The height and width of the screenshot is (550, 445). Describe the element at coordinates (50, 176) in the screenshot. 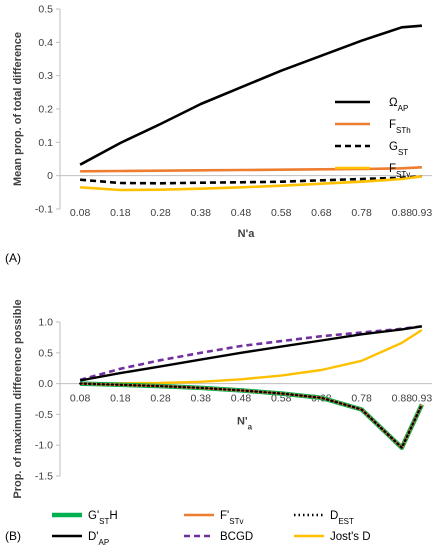

I see `y-tick-label: 0` at that location.